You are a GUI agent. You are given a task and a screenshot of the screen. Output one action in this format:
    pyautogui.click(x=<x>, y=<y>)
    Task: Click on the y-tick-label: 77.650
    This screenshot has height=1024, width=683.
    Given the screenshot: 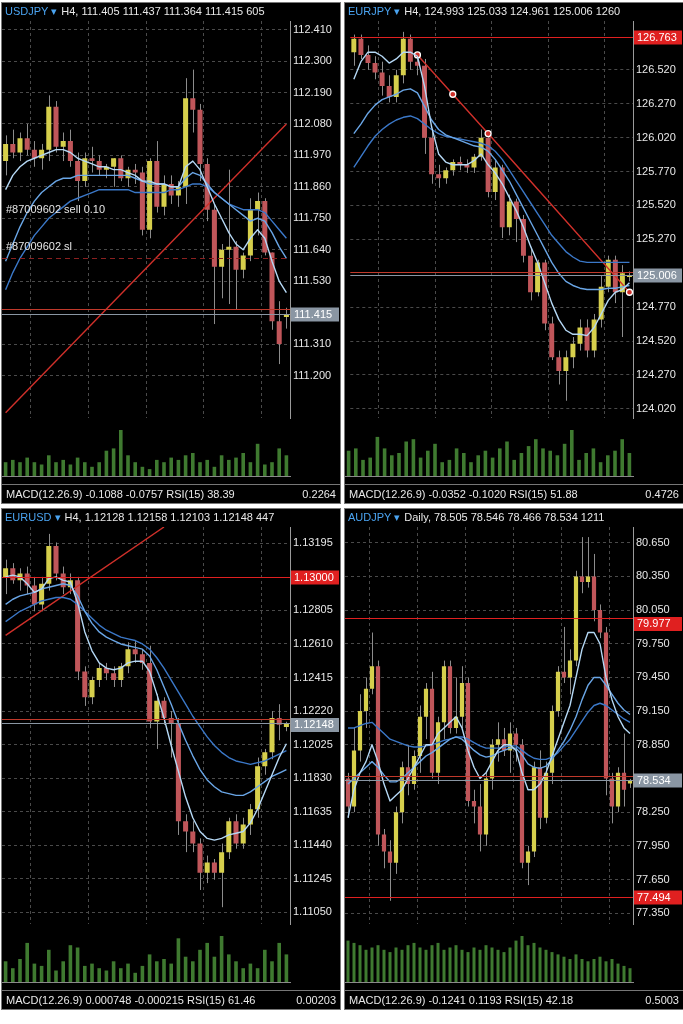 What is the action you would take?
    pyautogui.click(x=653, y=878)
    